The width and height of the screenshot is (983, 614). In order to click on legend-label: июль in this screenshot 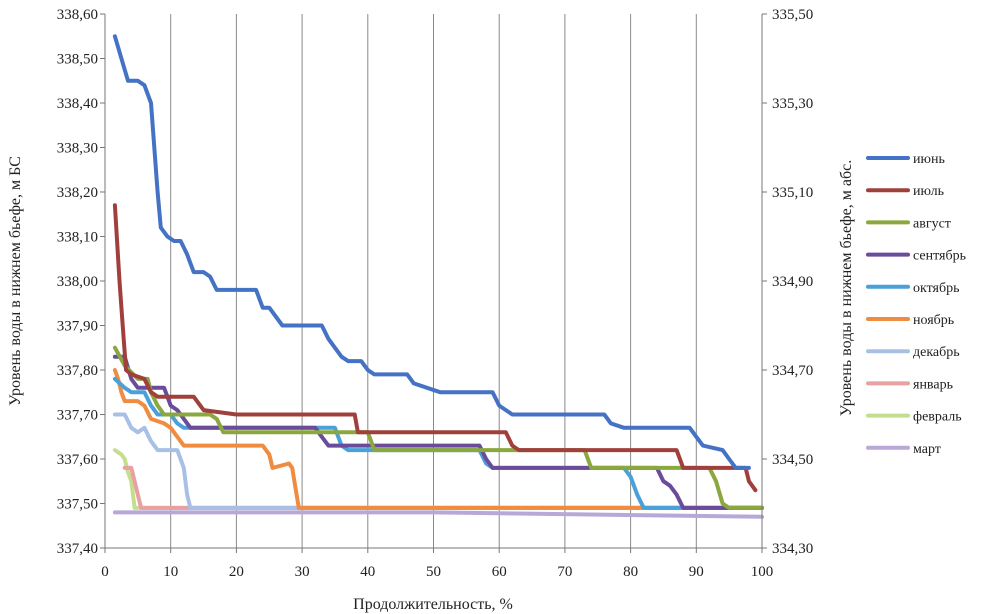, I will do `click(928, 191)`.